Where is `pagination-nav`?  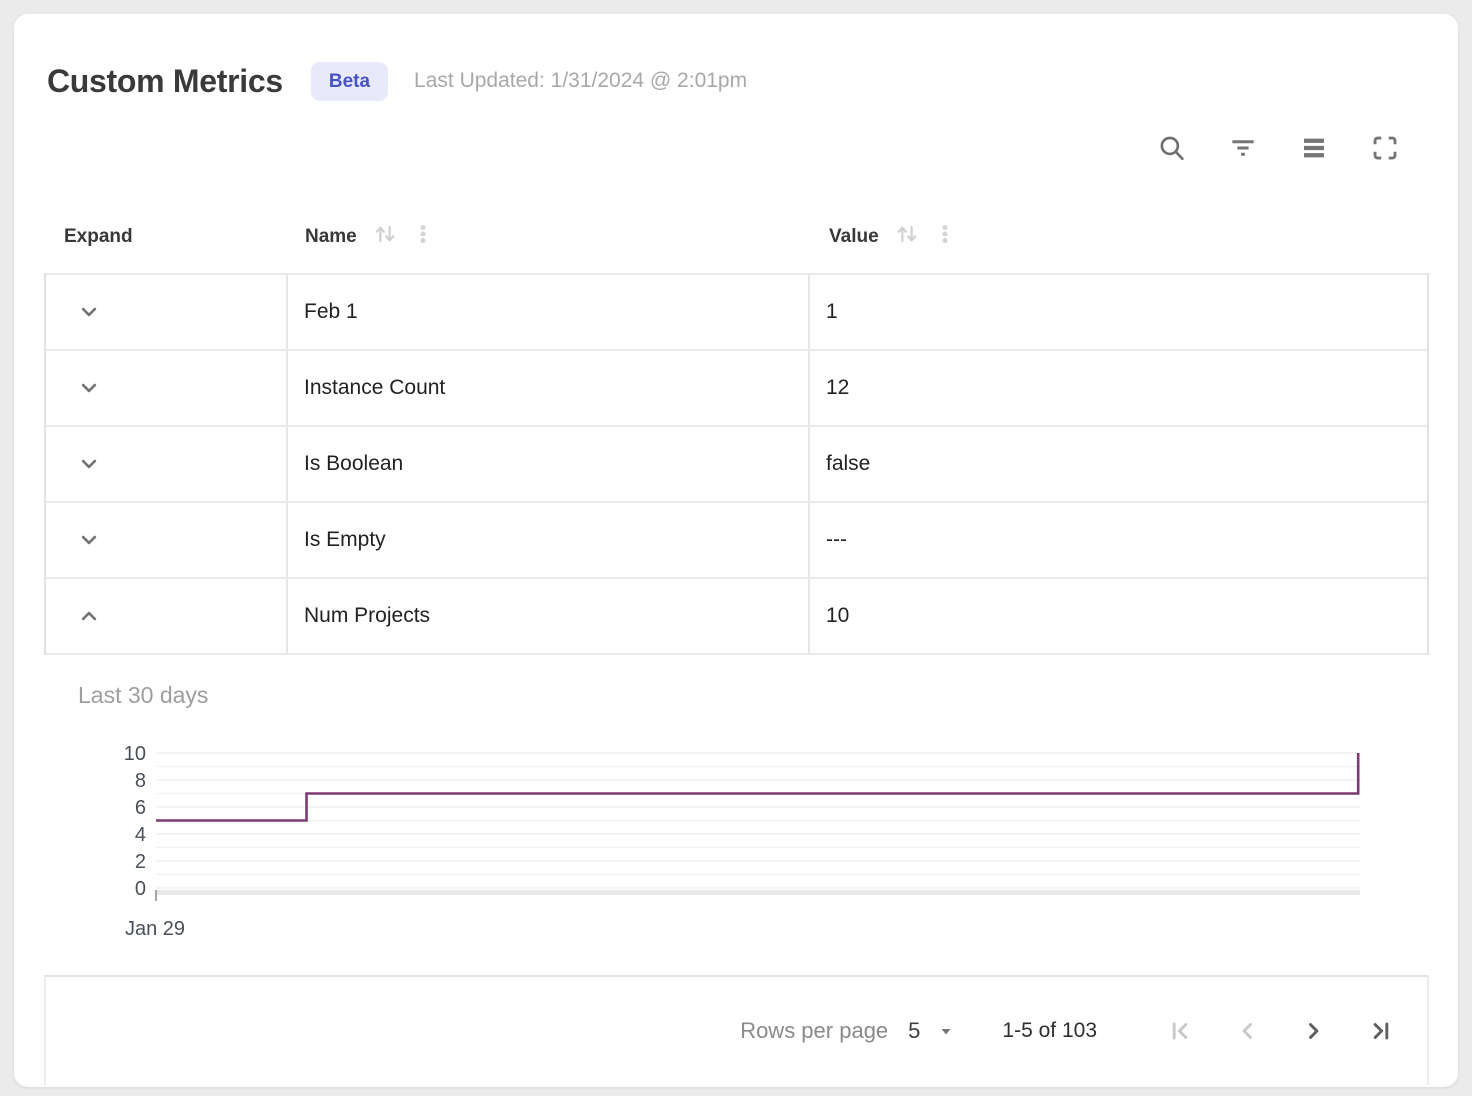
pagination-nav is located at coordinates (1261, 1031).